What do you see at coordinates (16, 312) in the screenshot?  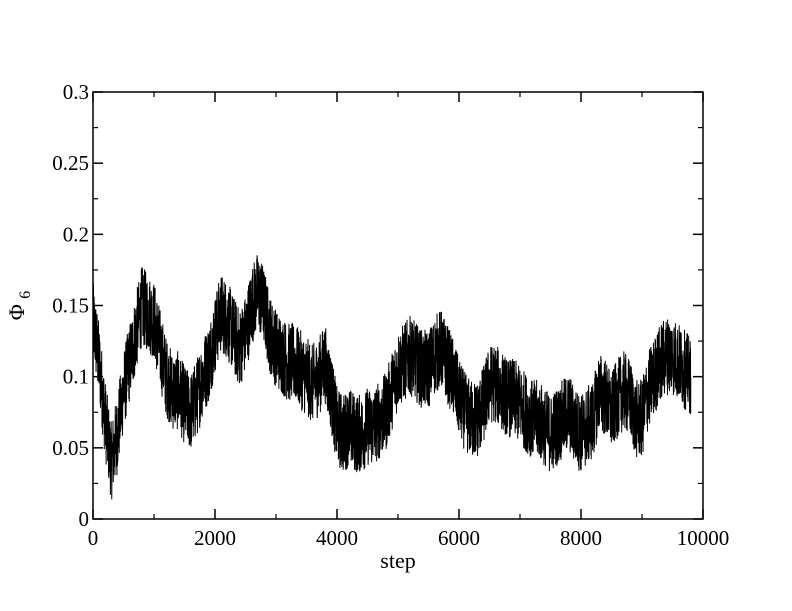 I see `y-axis-label-main: Φ` at bounding box center [16, 312].